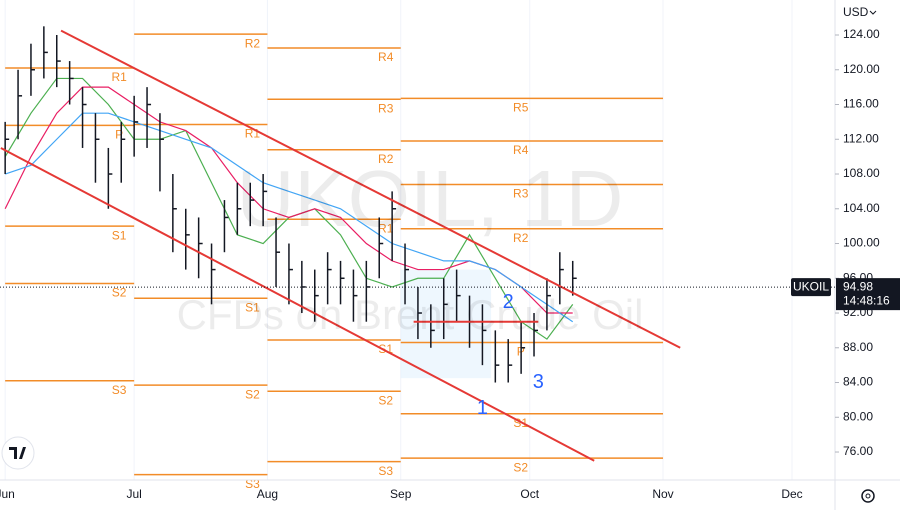 The width and height of the screenshot is (900, 510). I want to click on y-tick-label: 124.00, so click(861, 34).